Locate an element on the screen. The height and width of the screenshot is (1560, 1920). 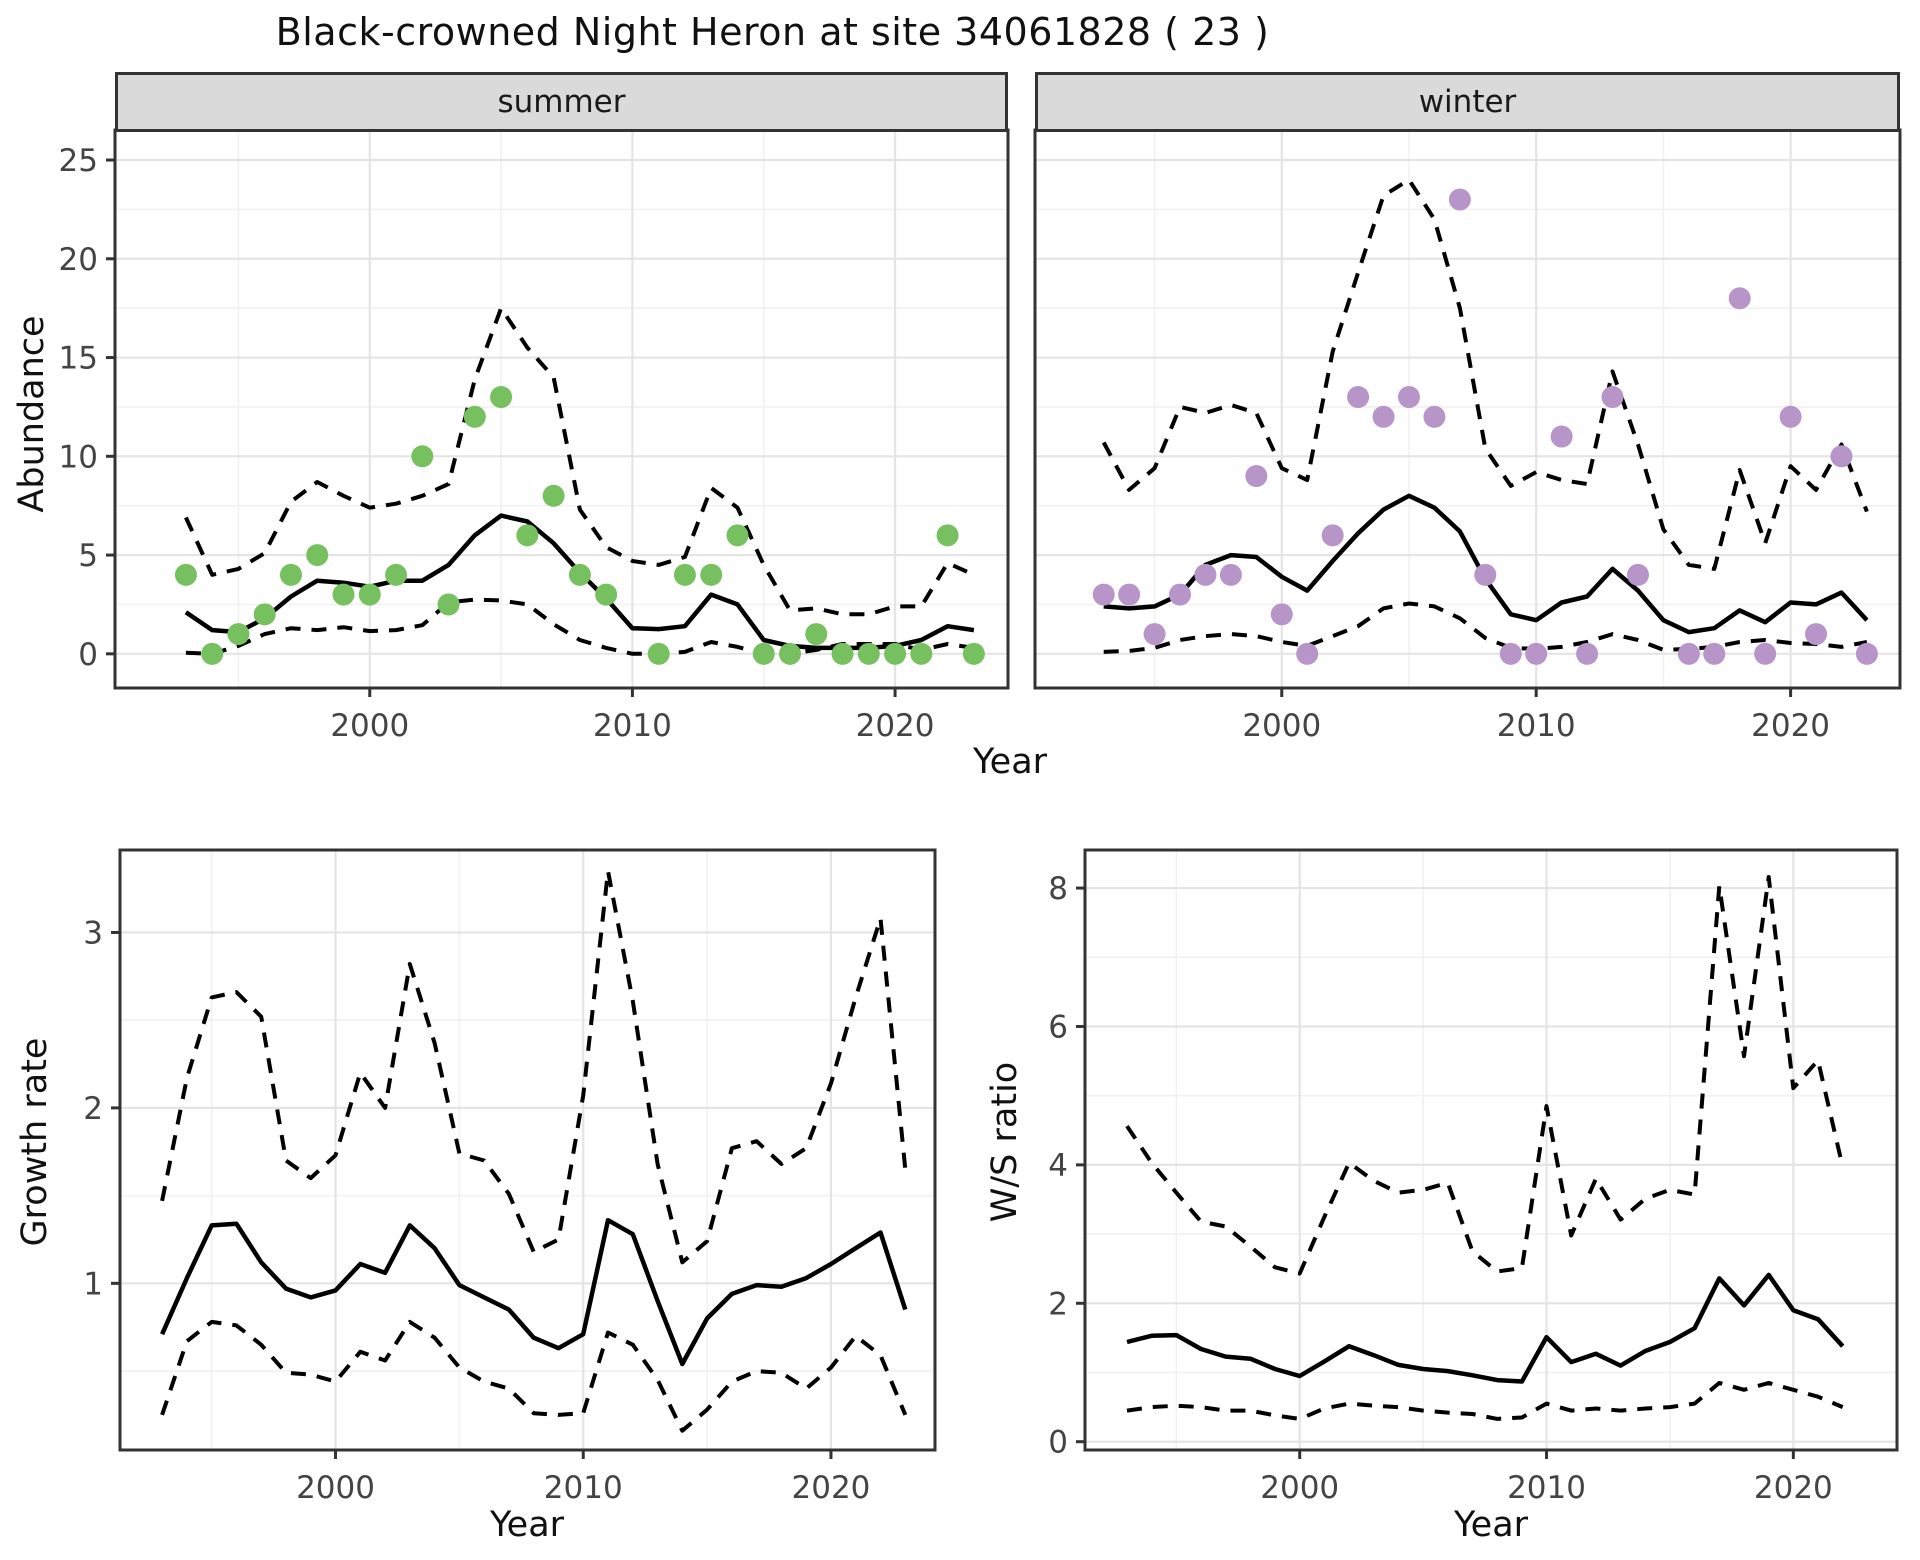
y-axis-title-ws-ratio: W/S ratio is located at coordinates (1005, 1142).